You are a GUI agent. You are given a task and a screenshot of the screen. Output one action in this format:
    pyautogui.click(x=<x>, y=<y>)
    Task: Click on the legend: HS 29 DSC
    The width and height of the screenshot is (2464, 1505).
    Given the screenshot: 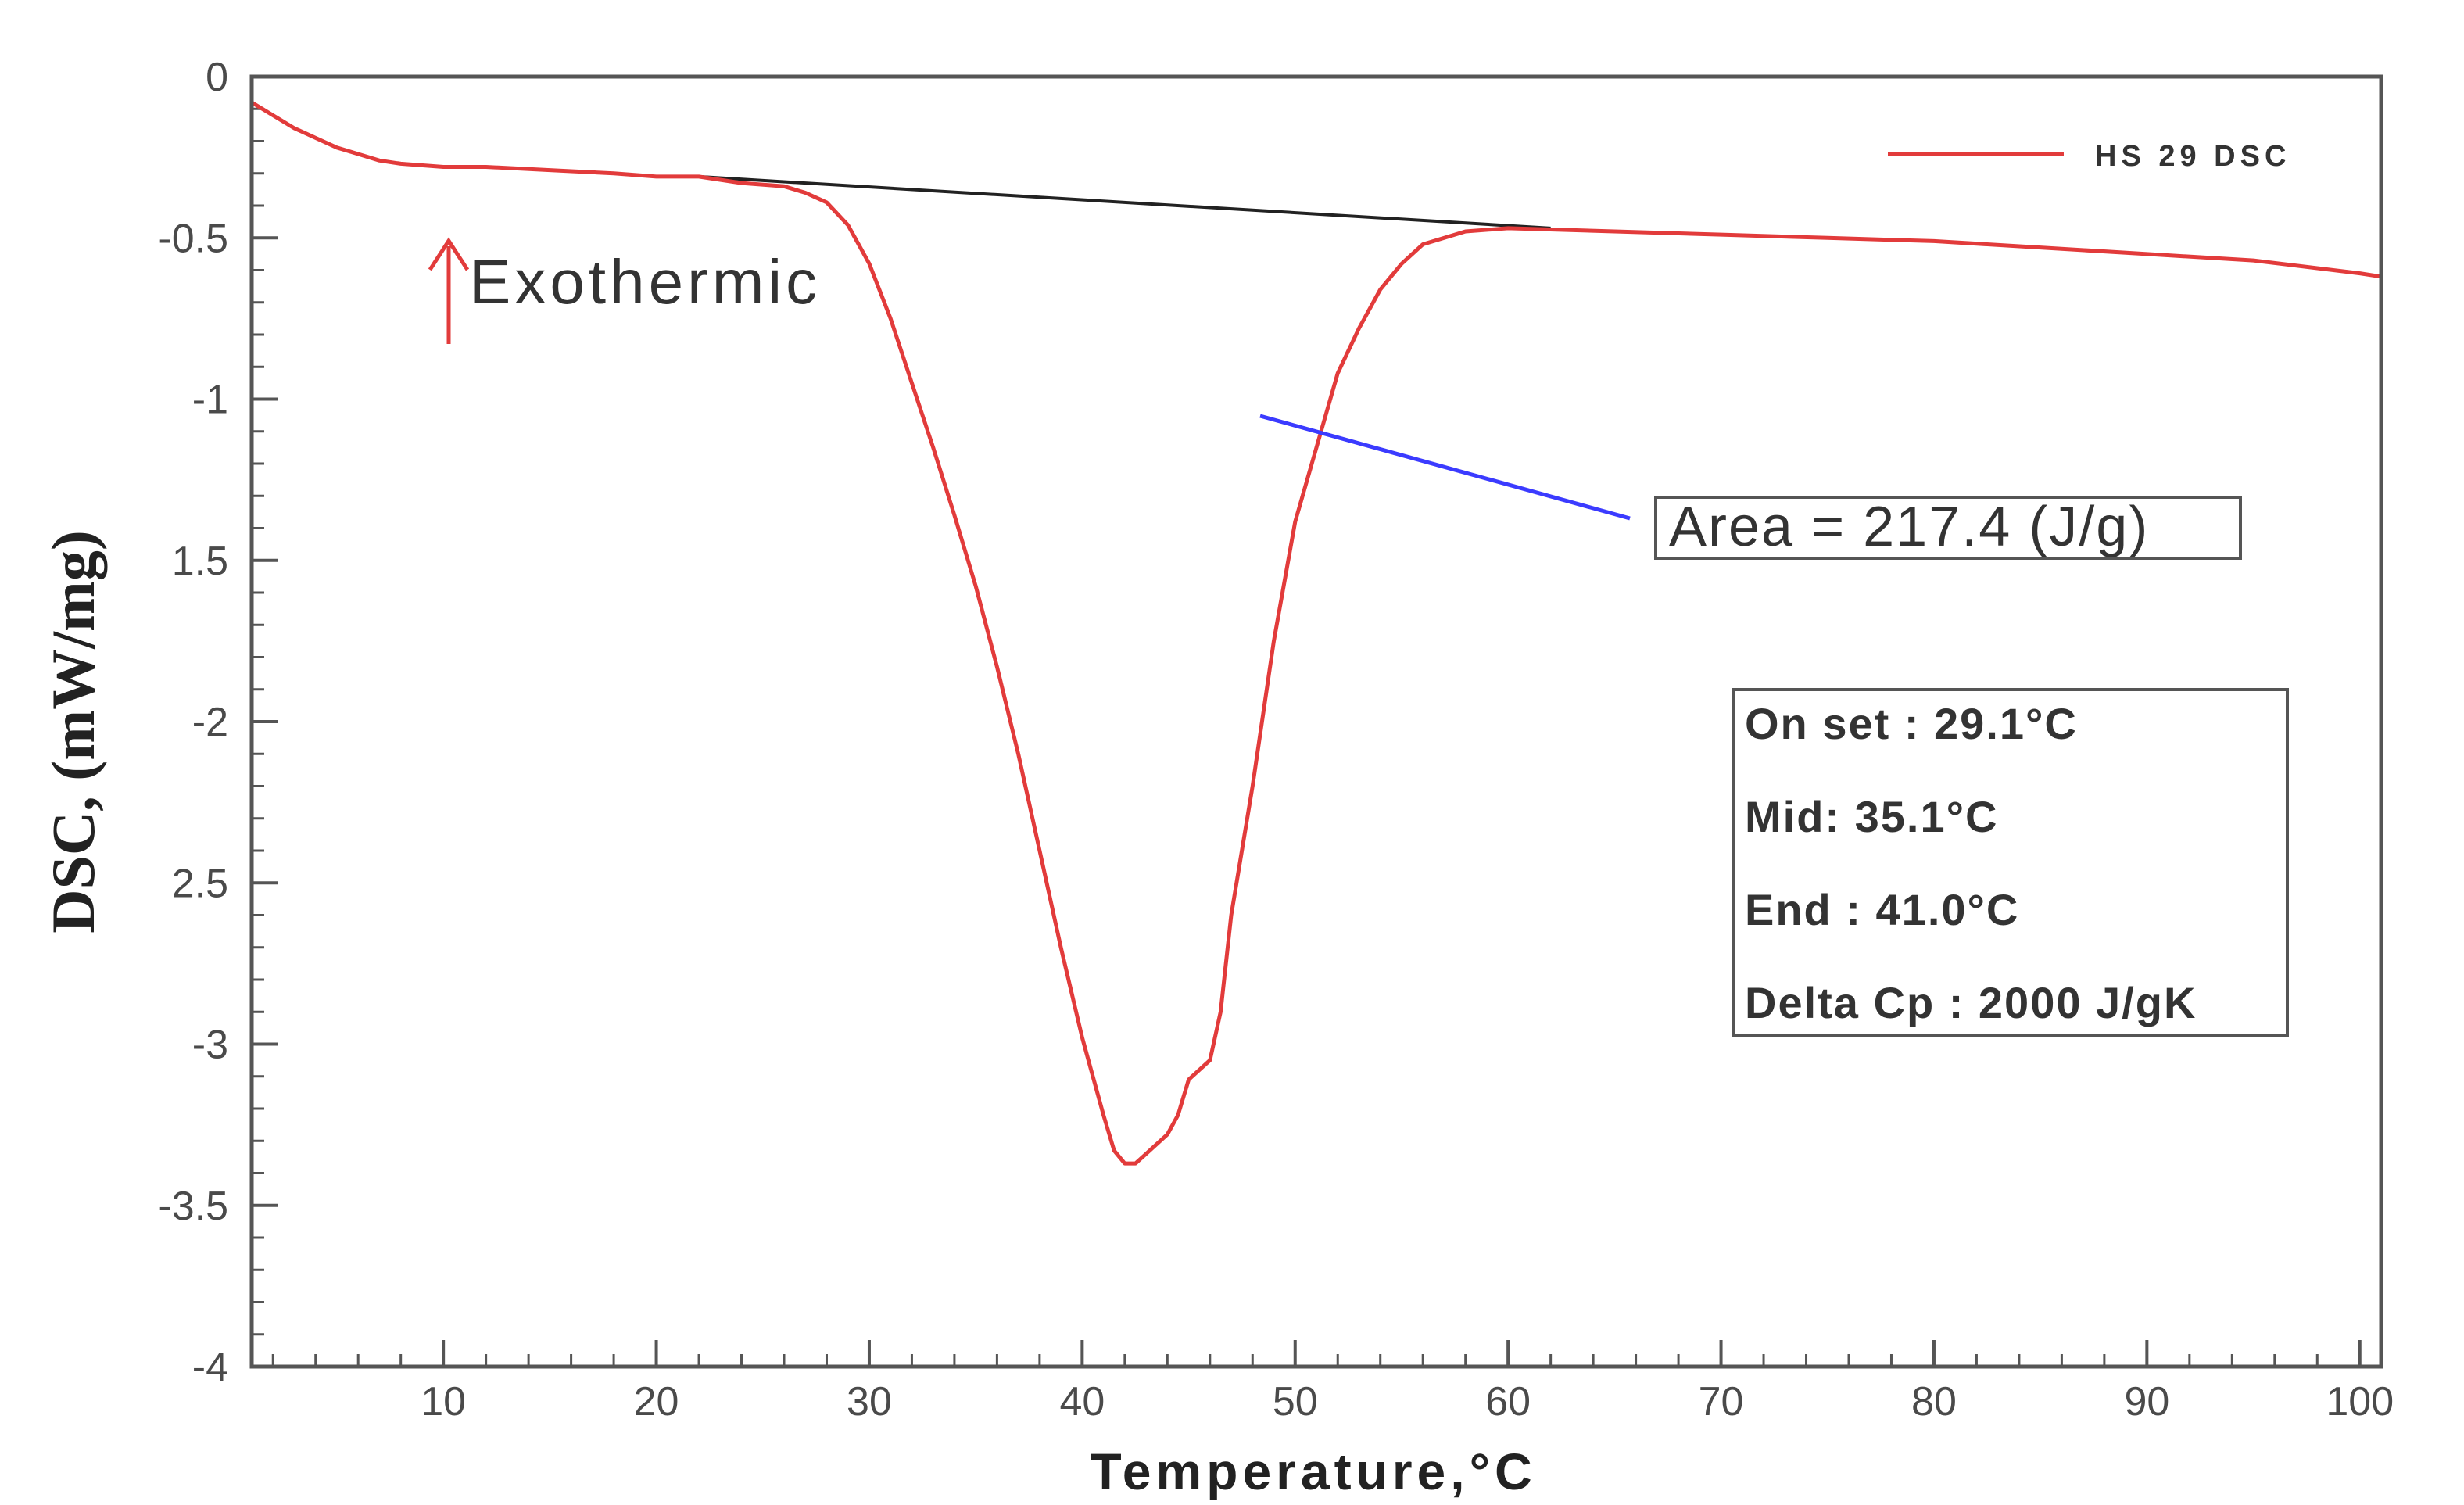 What is the action you would take?
    pyautogui.click(x=2089, y=157)
    